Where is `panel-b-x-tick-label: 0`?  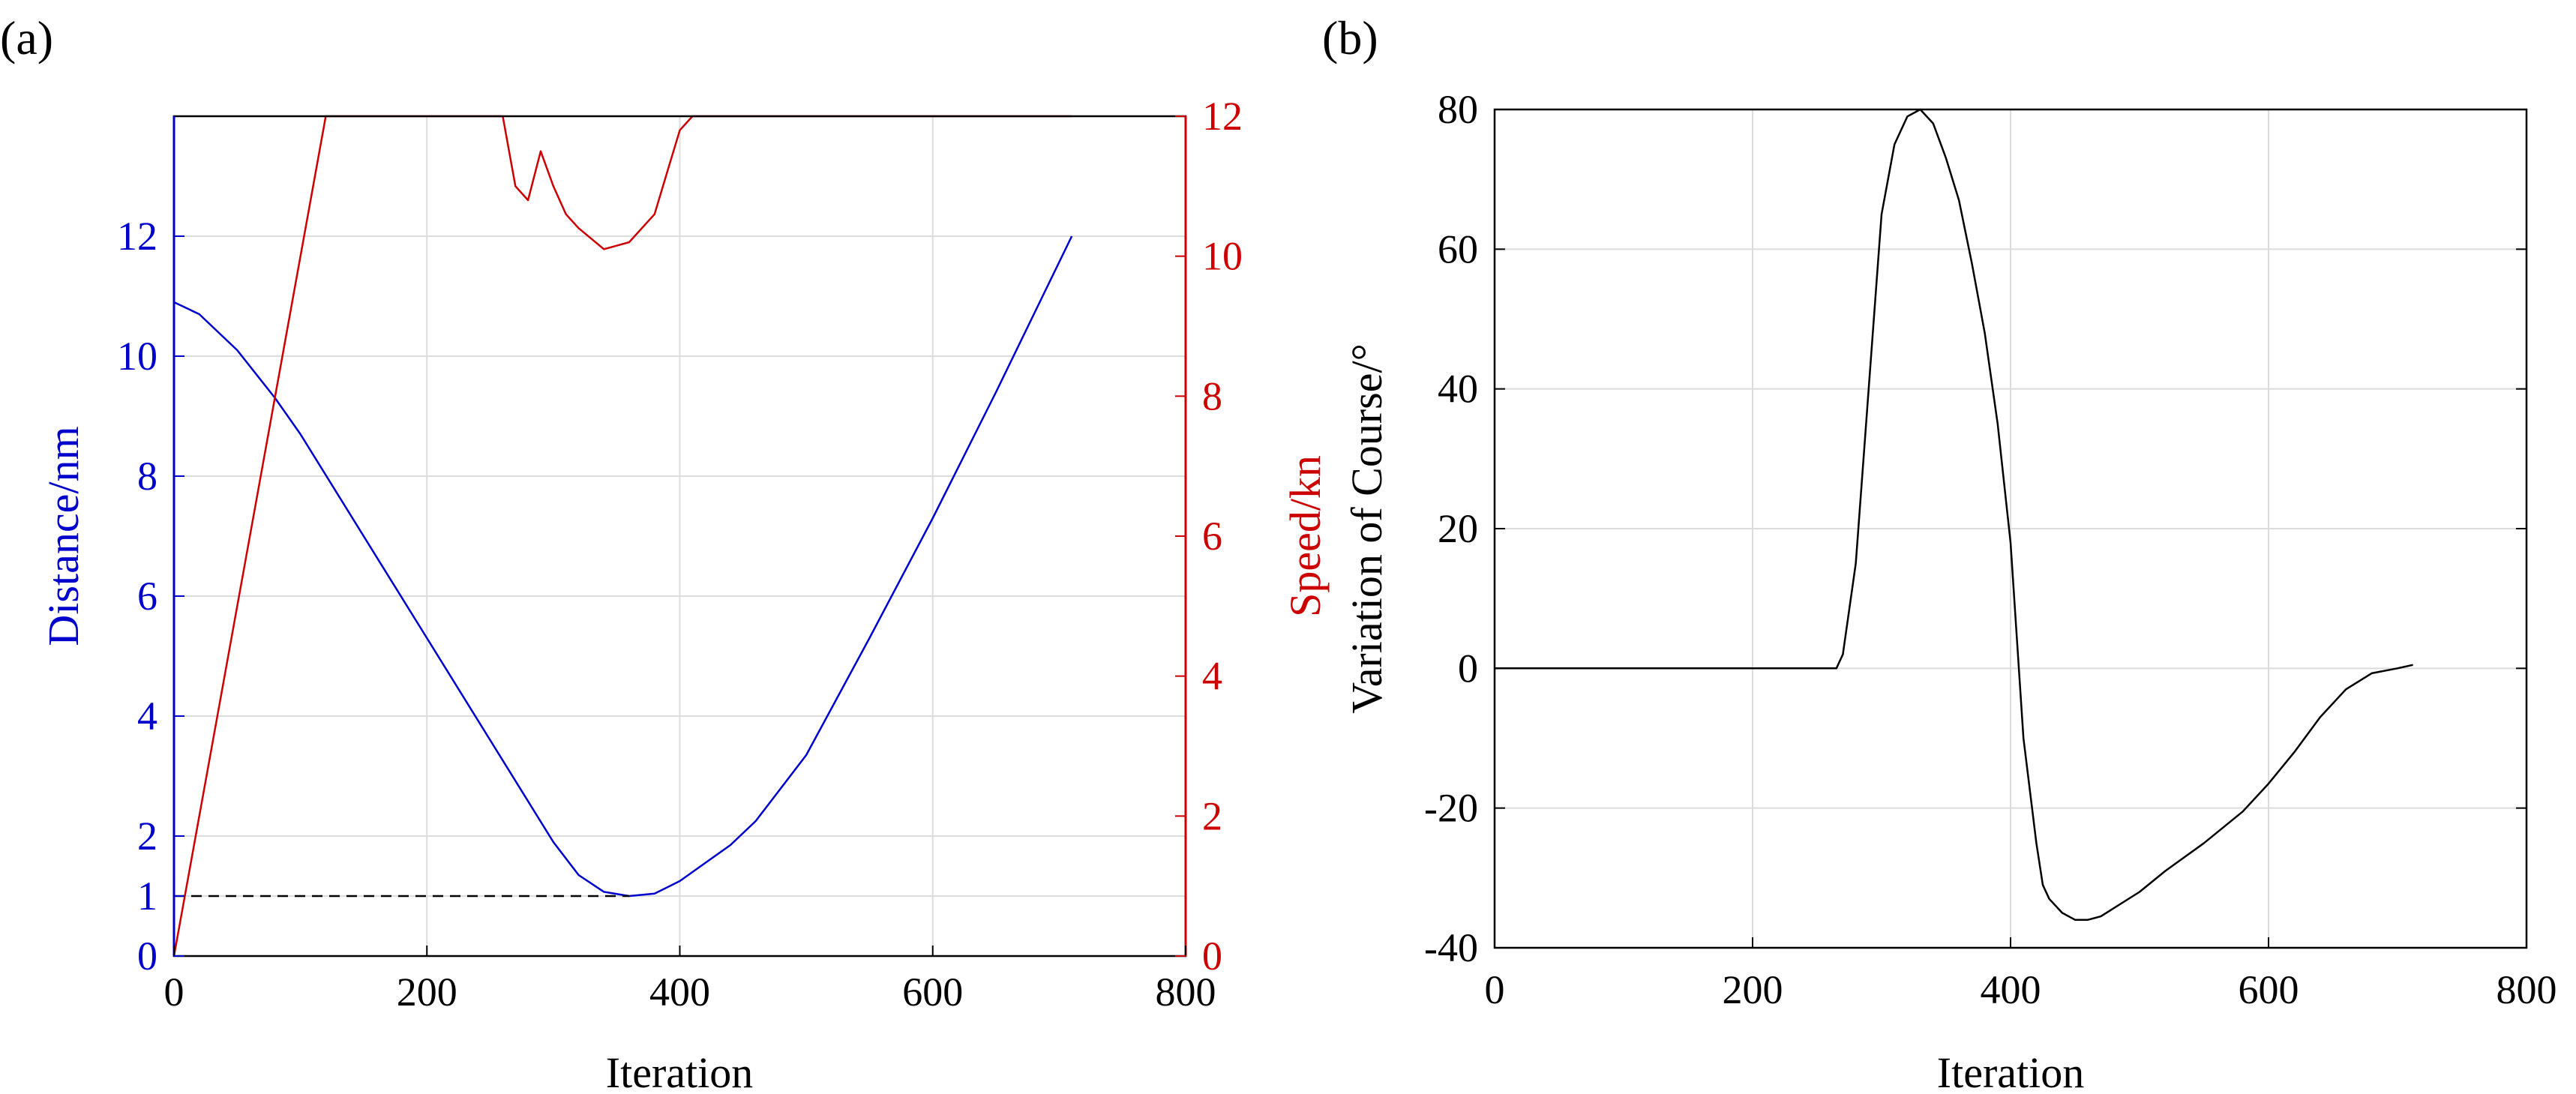
panel-b-x-tick-label: 0 is located at coordinates (1495, 990).